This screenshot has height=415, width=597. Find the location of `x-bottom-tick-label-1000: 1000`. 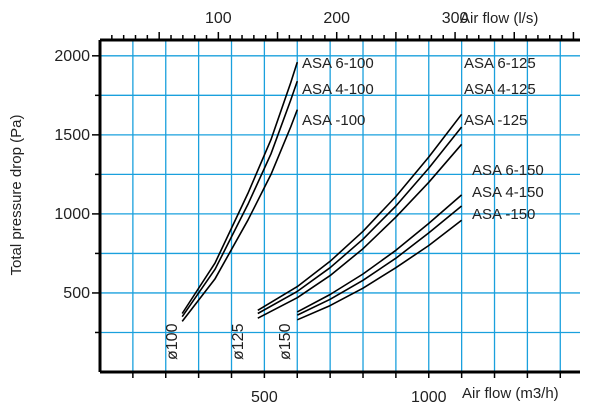

x-bottom-tick-label-1000: 1000 is located at coordinates (429, 397).